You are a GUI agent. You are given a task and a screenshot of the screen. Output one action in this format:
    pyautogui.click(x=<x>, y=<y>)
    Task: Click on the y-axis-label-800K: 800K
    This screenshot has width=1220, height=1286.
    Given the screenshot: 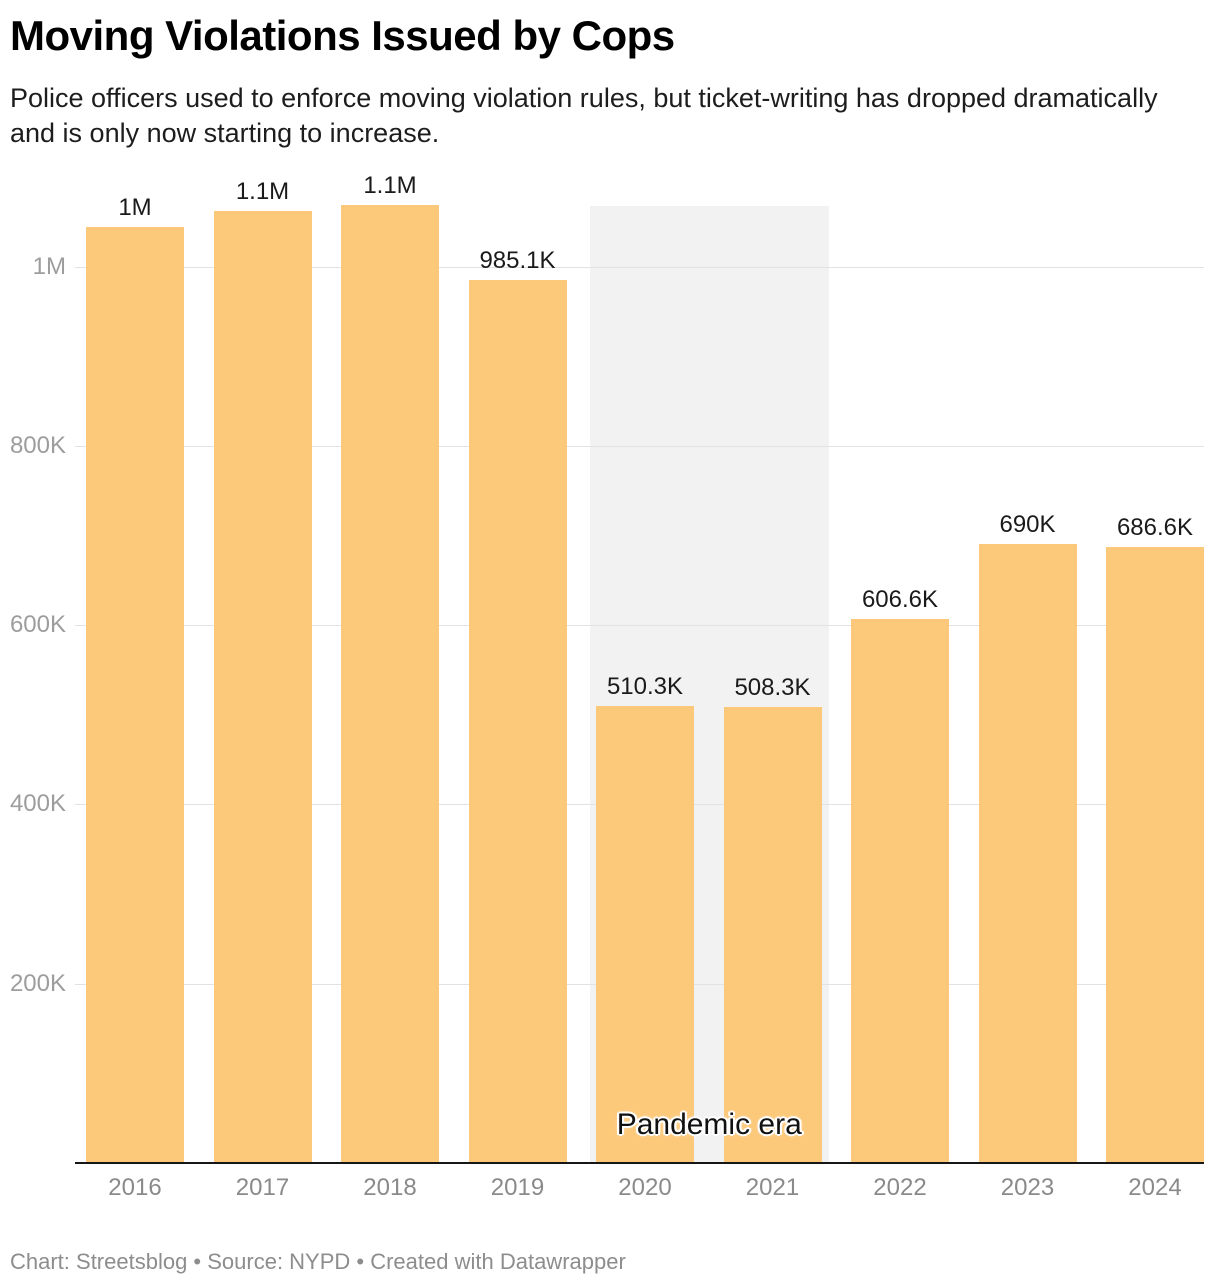 What is the action you would take?
    pyautogui.click(x=37, y=445)
    